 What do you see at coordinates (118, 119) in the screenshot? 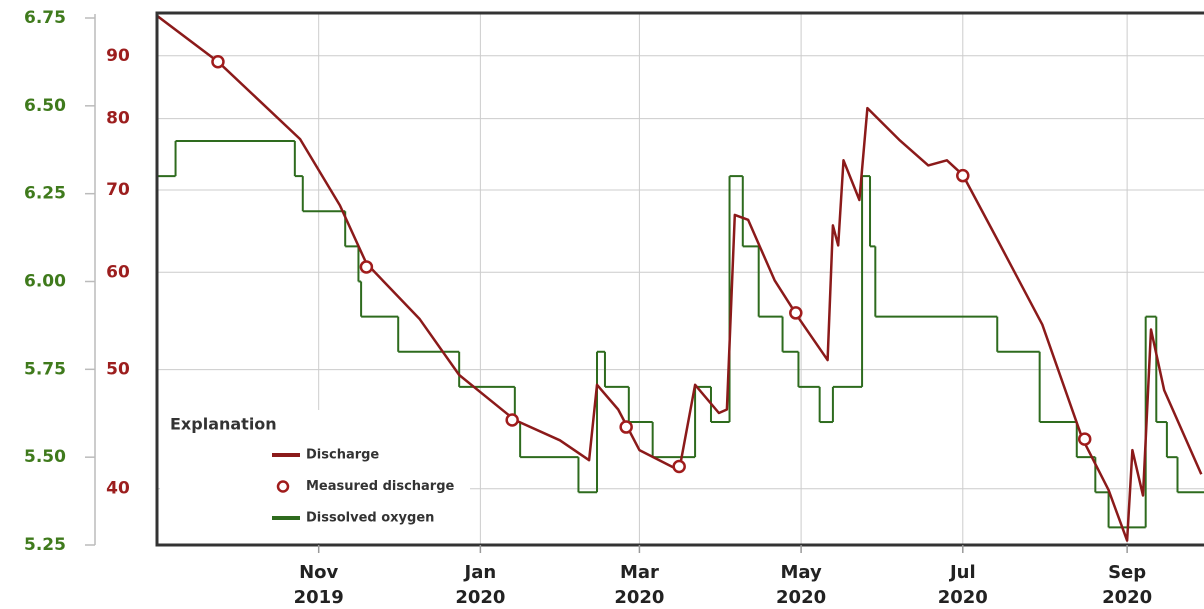
I see `y2-tick-label: 80` at bounding box center [118, 119].